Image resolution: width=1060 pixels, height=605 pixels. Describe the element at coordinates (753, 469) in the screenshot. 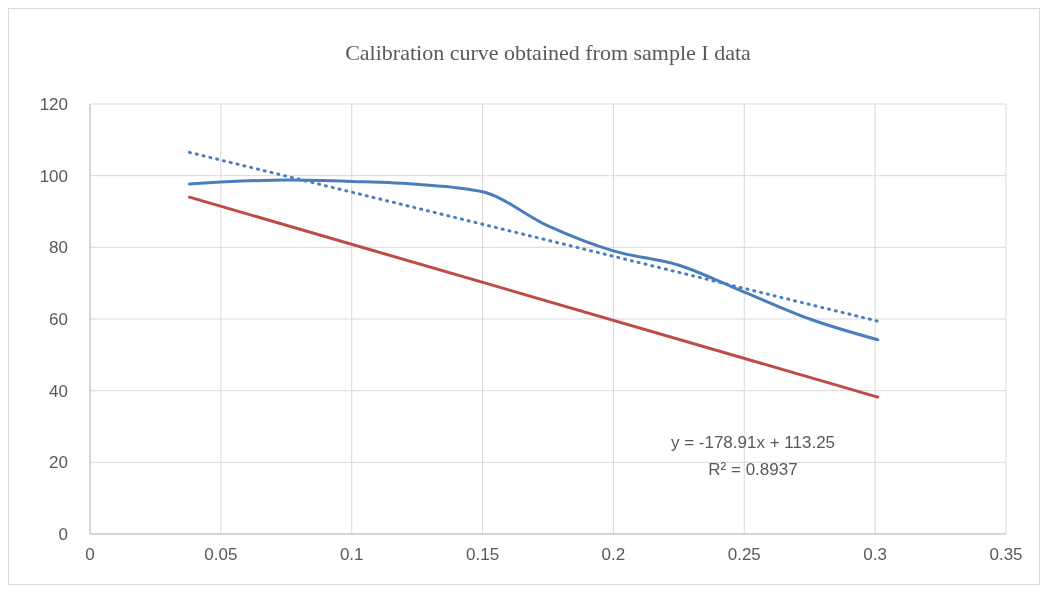

I see `annotation: R² = 0.8937` at that location.